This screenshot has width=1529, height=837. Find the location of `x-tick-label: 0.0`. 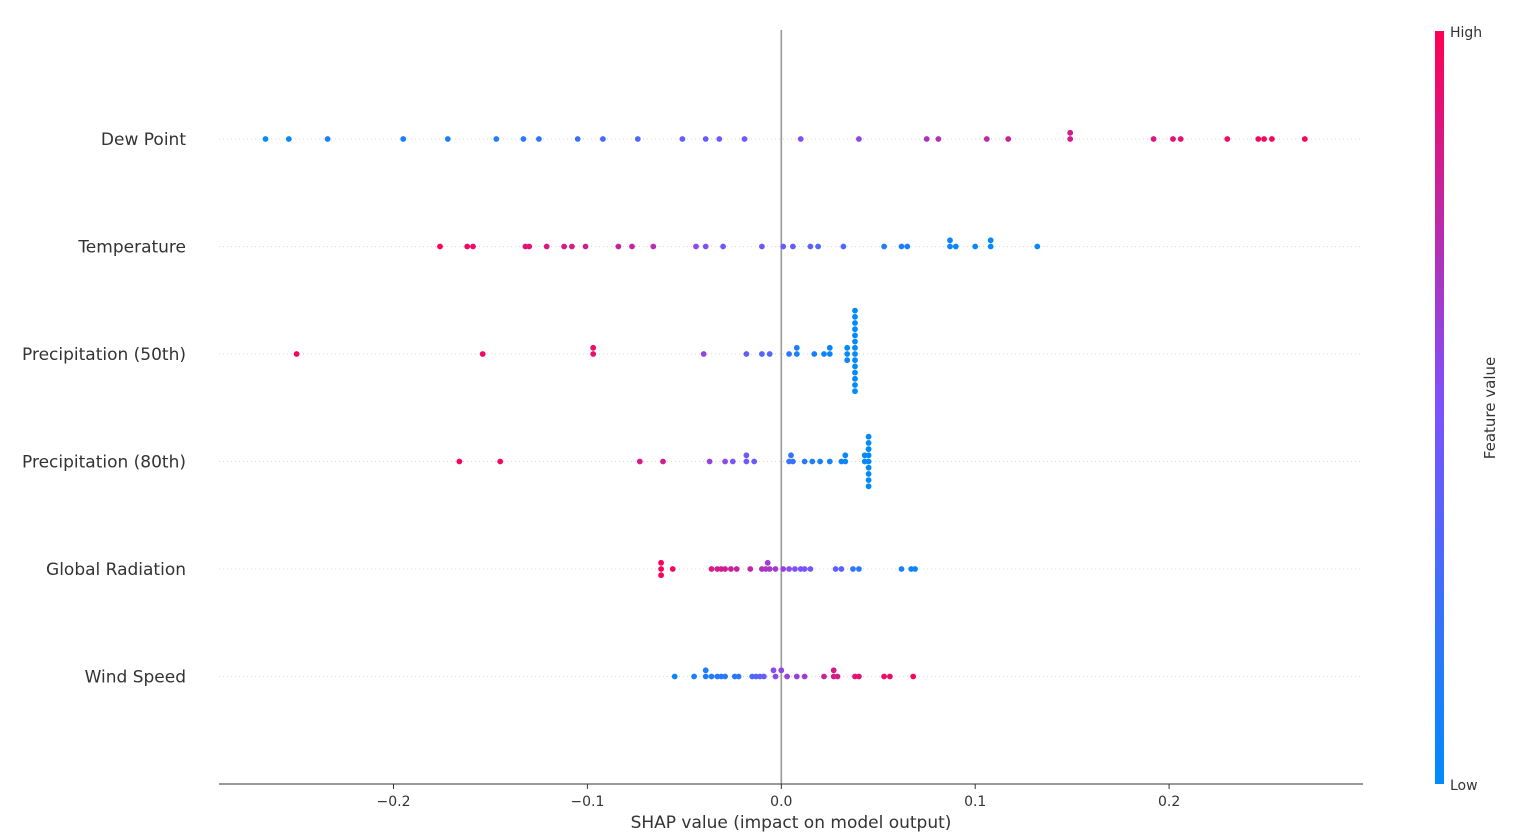

x-tick-label: 0.0 is located at coordinates (781, 802).